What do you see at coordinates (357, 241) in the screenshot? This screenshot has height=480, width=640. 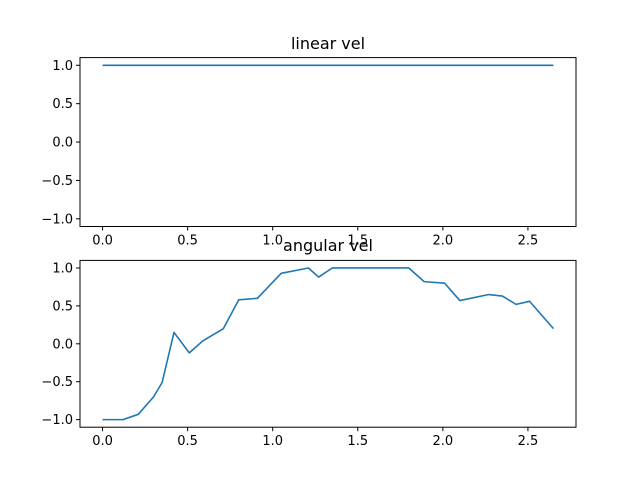 I see `linear-vel-x-tick-label: 1.5` at bounding box center [357, 241].